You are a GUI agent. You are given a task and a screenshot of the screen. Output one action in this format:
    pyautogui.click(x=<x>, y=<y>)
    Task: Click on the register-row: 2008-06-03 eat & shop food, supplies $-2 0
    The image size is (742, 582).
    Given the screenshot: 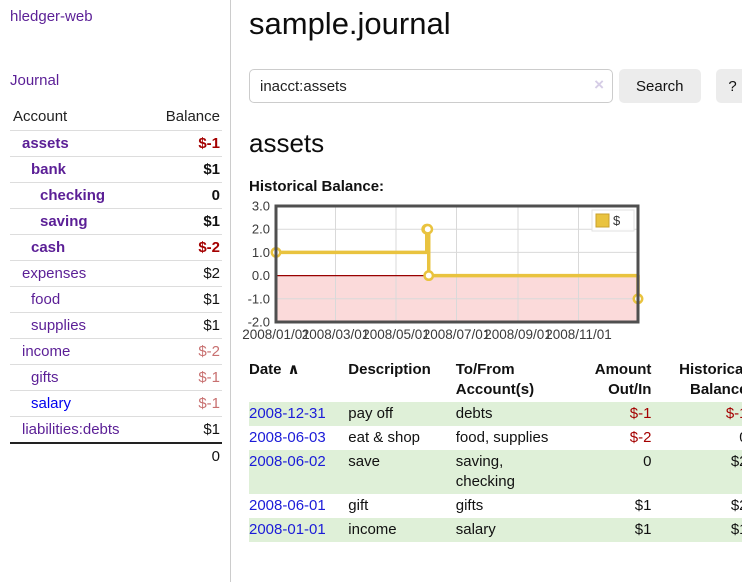 What is the action you would take?
    pyautogui.click(x=495, y=438)
    